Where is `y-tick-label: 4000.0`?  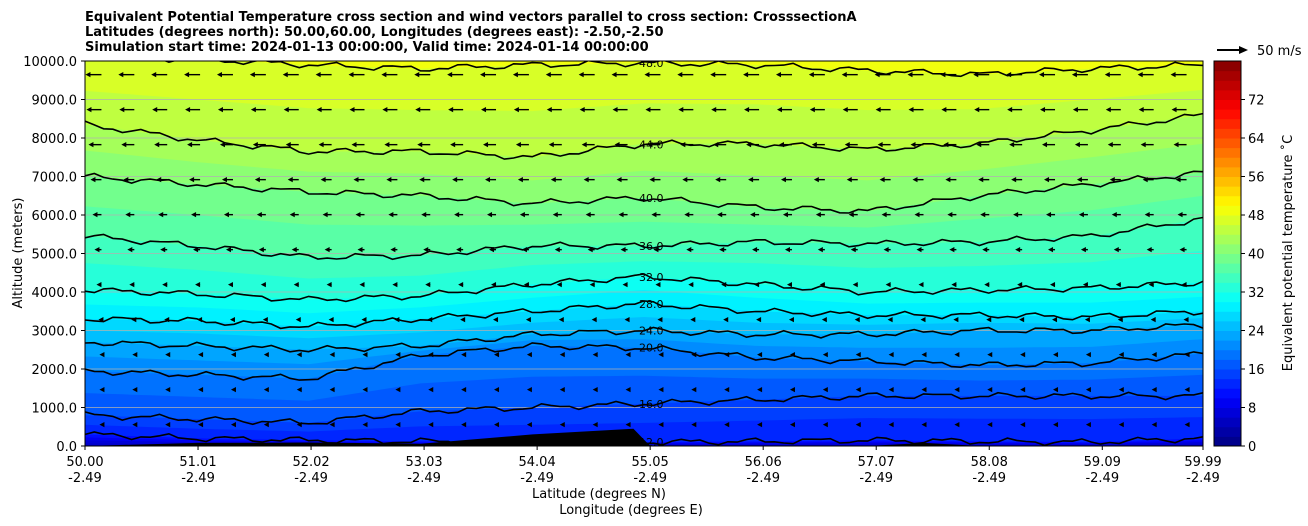 y-tick-label: 4000.0 is located at coordinates (55, 293).